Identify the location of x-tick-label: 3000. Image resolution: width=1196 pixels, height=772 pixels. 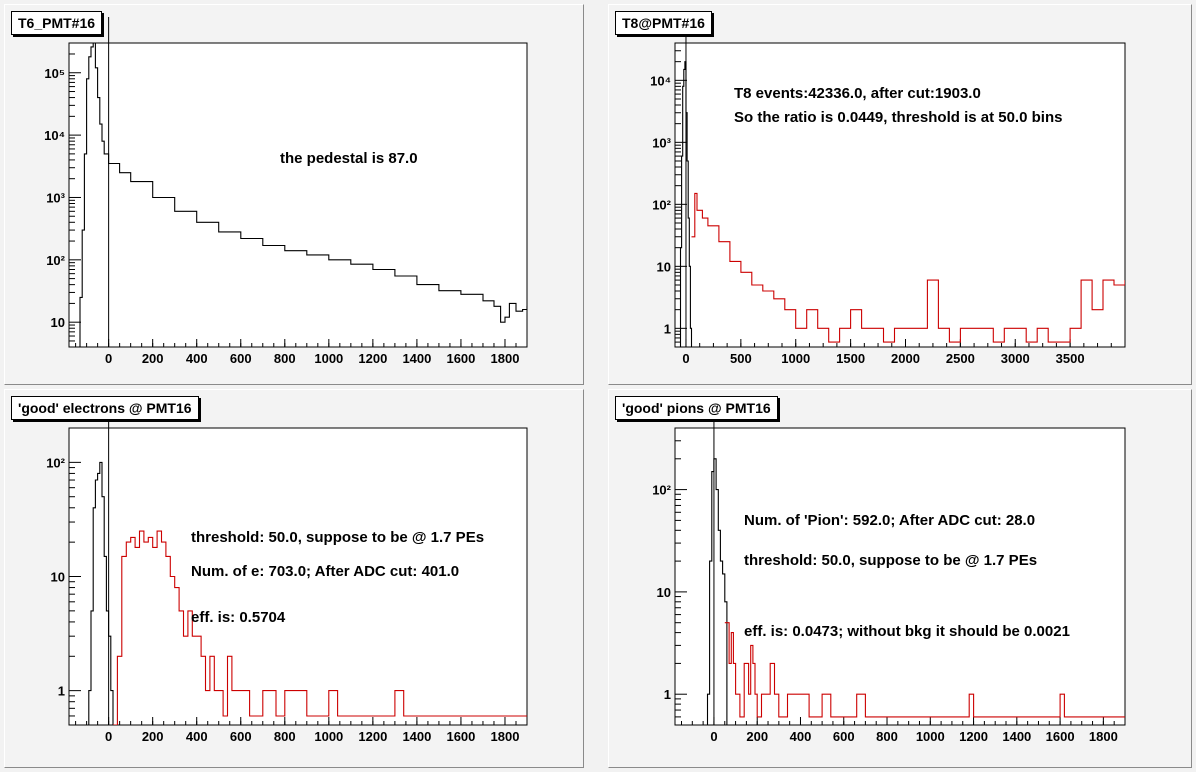
(1015, 358).